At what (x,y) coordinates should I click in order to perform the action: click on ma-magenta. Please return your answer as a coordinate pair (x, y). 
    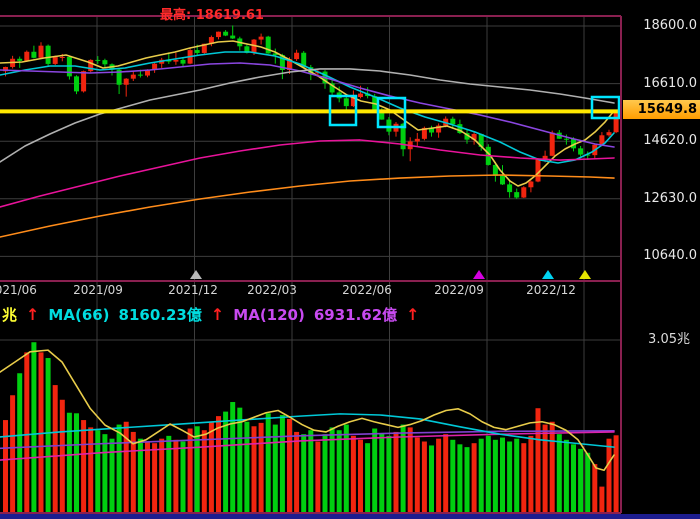
    Looking at the image, I should click on (307, 173).